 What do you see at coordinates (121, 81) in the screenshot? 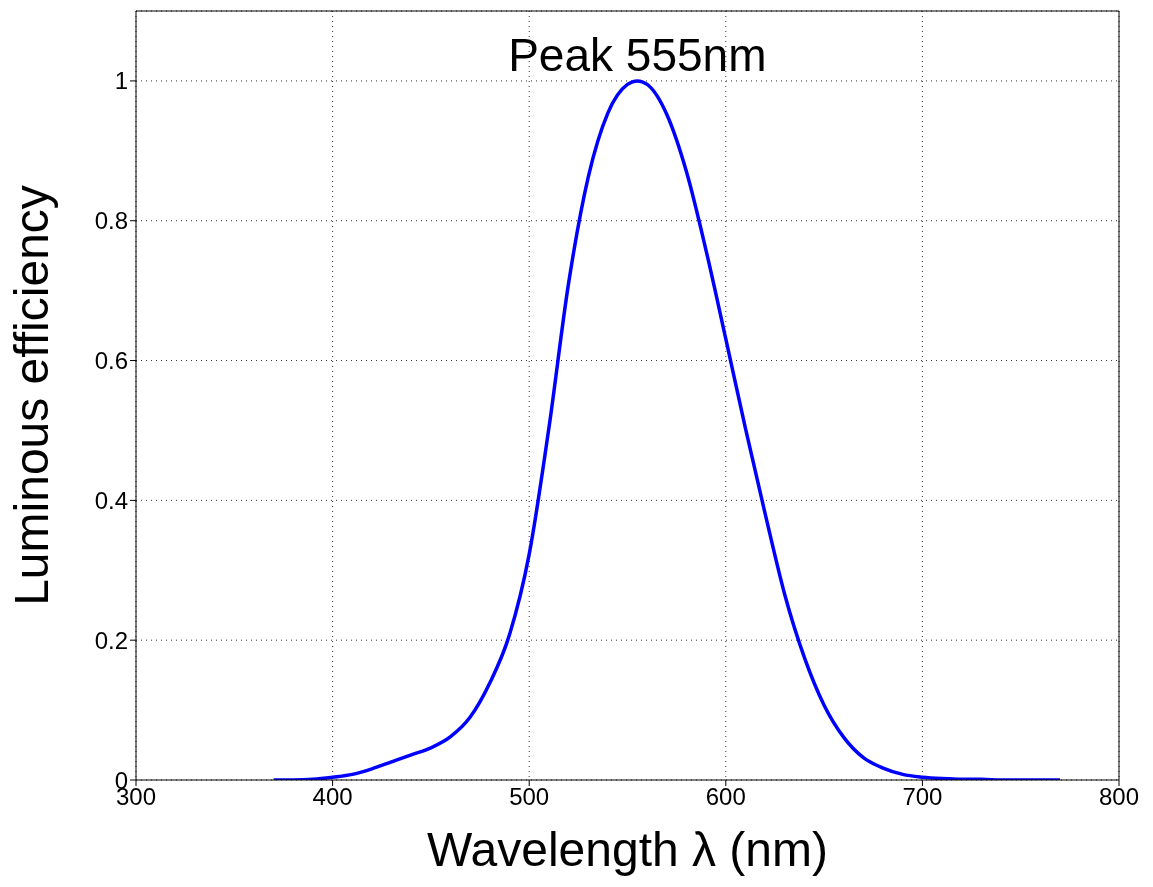
I see `y-tick-label: 1` at bounding box center [121, 81].